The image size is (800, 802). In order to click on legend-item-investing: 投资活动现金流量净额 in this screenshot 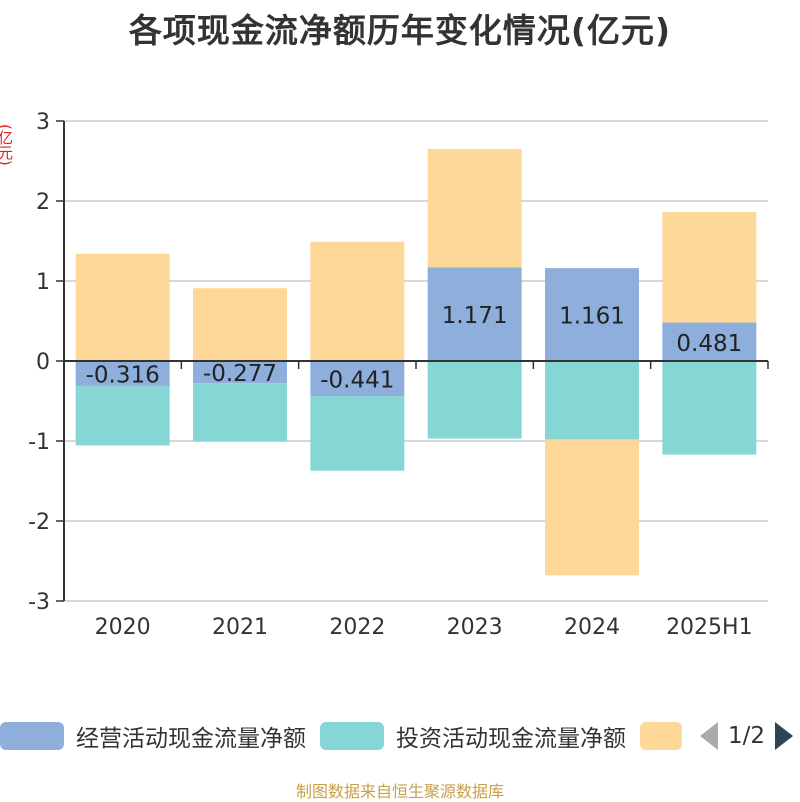, I will do `click(473, 736)`.